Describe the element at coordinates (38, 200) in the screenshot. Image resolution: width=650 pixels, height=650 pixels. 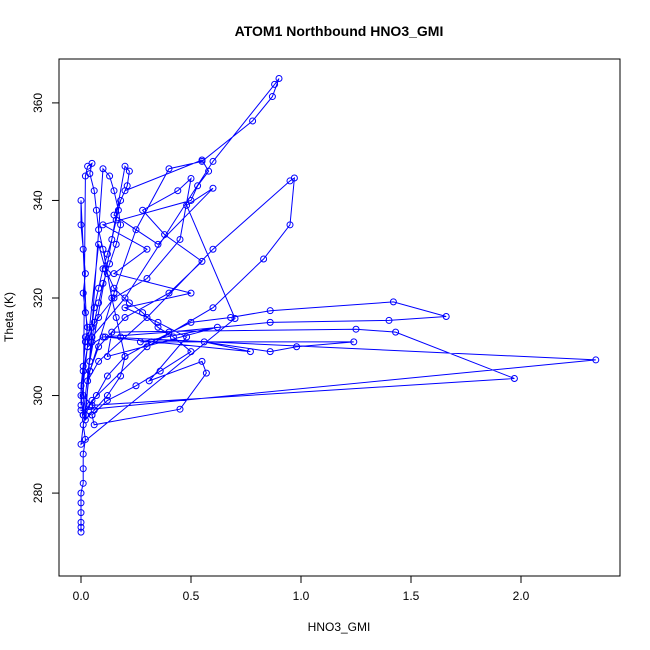
I see `y-tick-label: 340` at that location.